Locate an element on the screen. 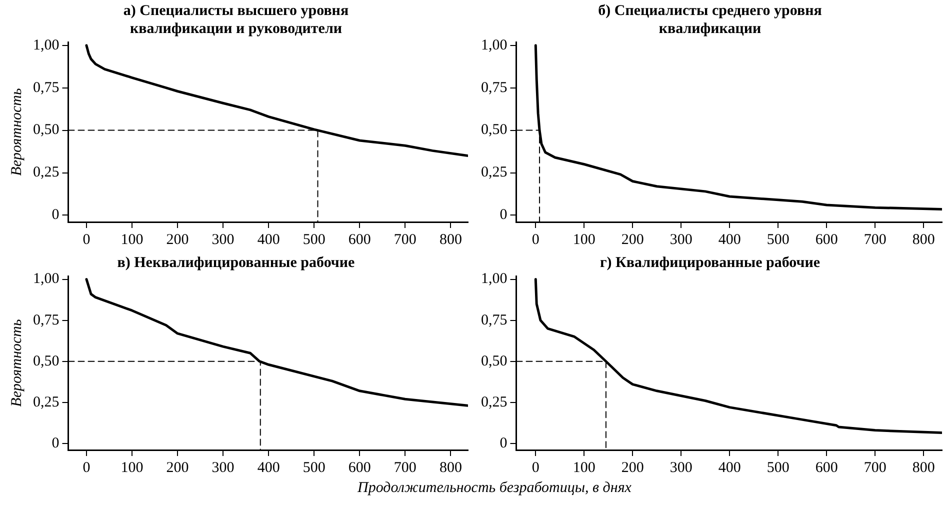 This screenshot has height=511, width=949. chart-title: а) Специалисты высшего уровня квалификации и руководители is located at coordinates (236, 19).